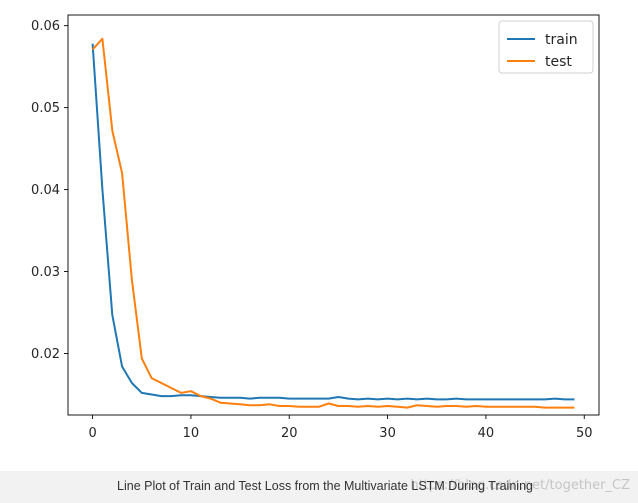 The height and width of the screenshot is (503, 638). What do you see at coordinates (340, 428) in the screenshot?
I see `x-axis: 0 10 20 30 40 50` at bounding box center [340, 428].